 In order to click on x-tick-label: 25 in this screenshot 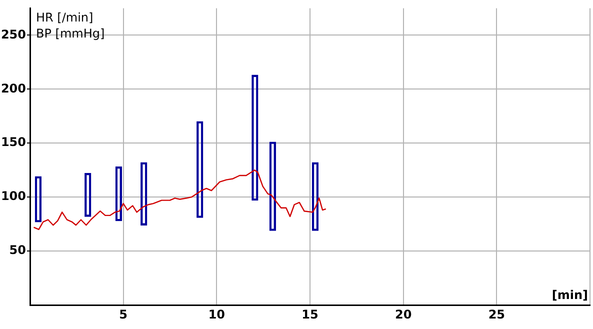, I will do `click(497, 314)`.